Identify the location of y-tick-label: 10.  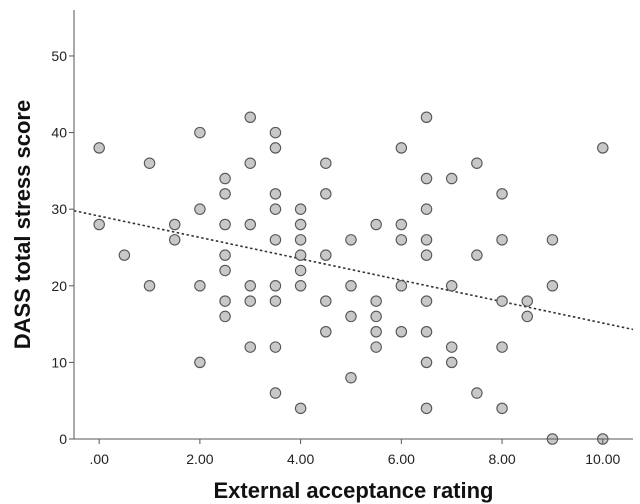
(59, 362).